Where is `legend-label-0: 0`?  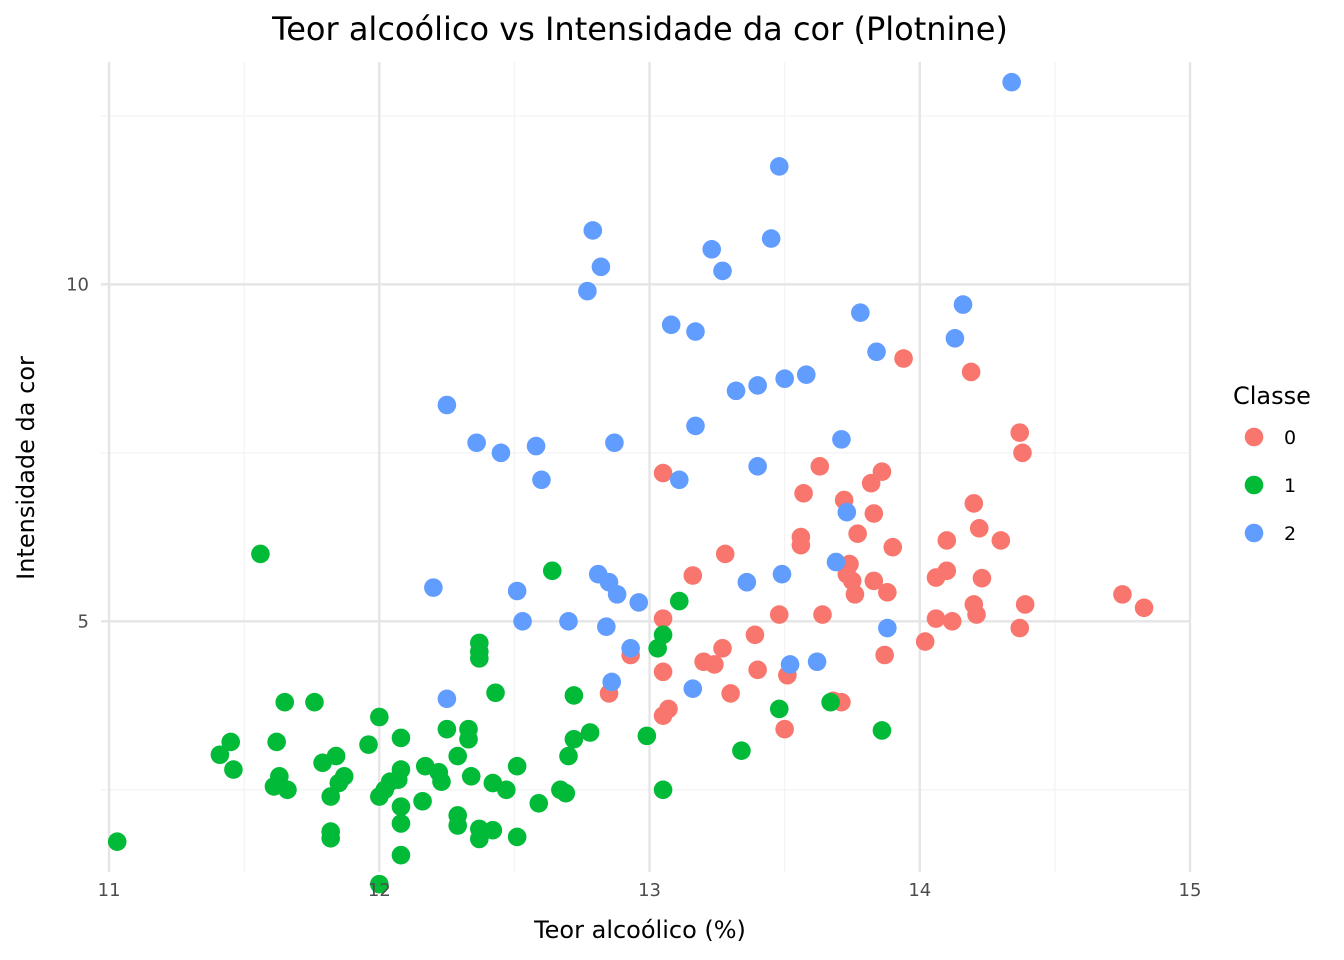
legend-label-0: 0 is located at coordinates (1290, 438).